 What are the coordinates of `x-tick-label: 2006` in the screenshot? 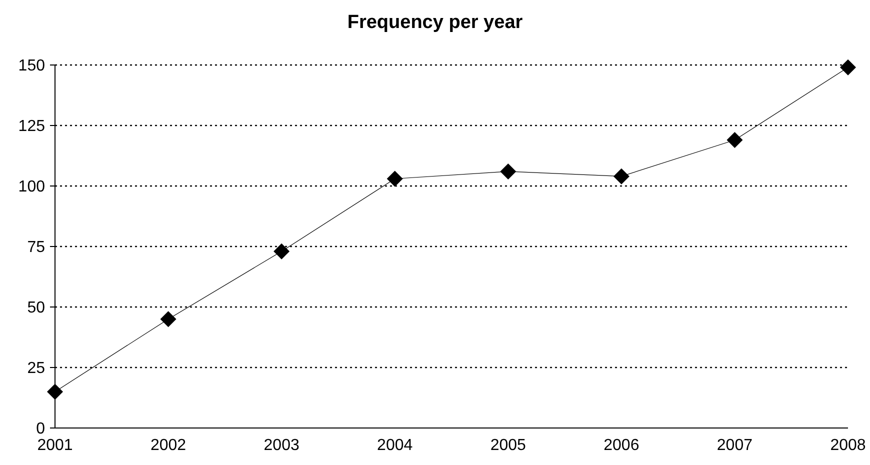 It's located at (622, 445).